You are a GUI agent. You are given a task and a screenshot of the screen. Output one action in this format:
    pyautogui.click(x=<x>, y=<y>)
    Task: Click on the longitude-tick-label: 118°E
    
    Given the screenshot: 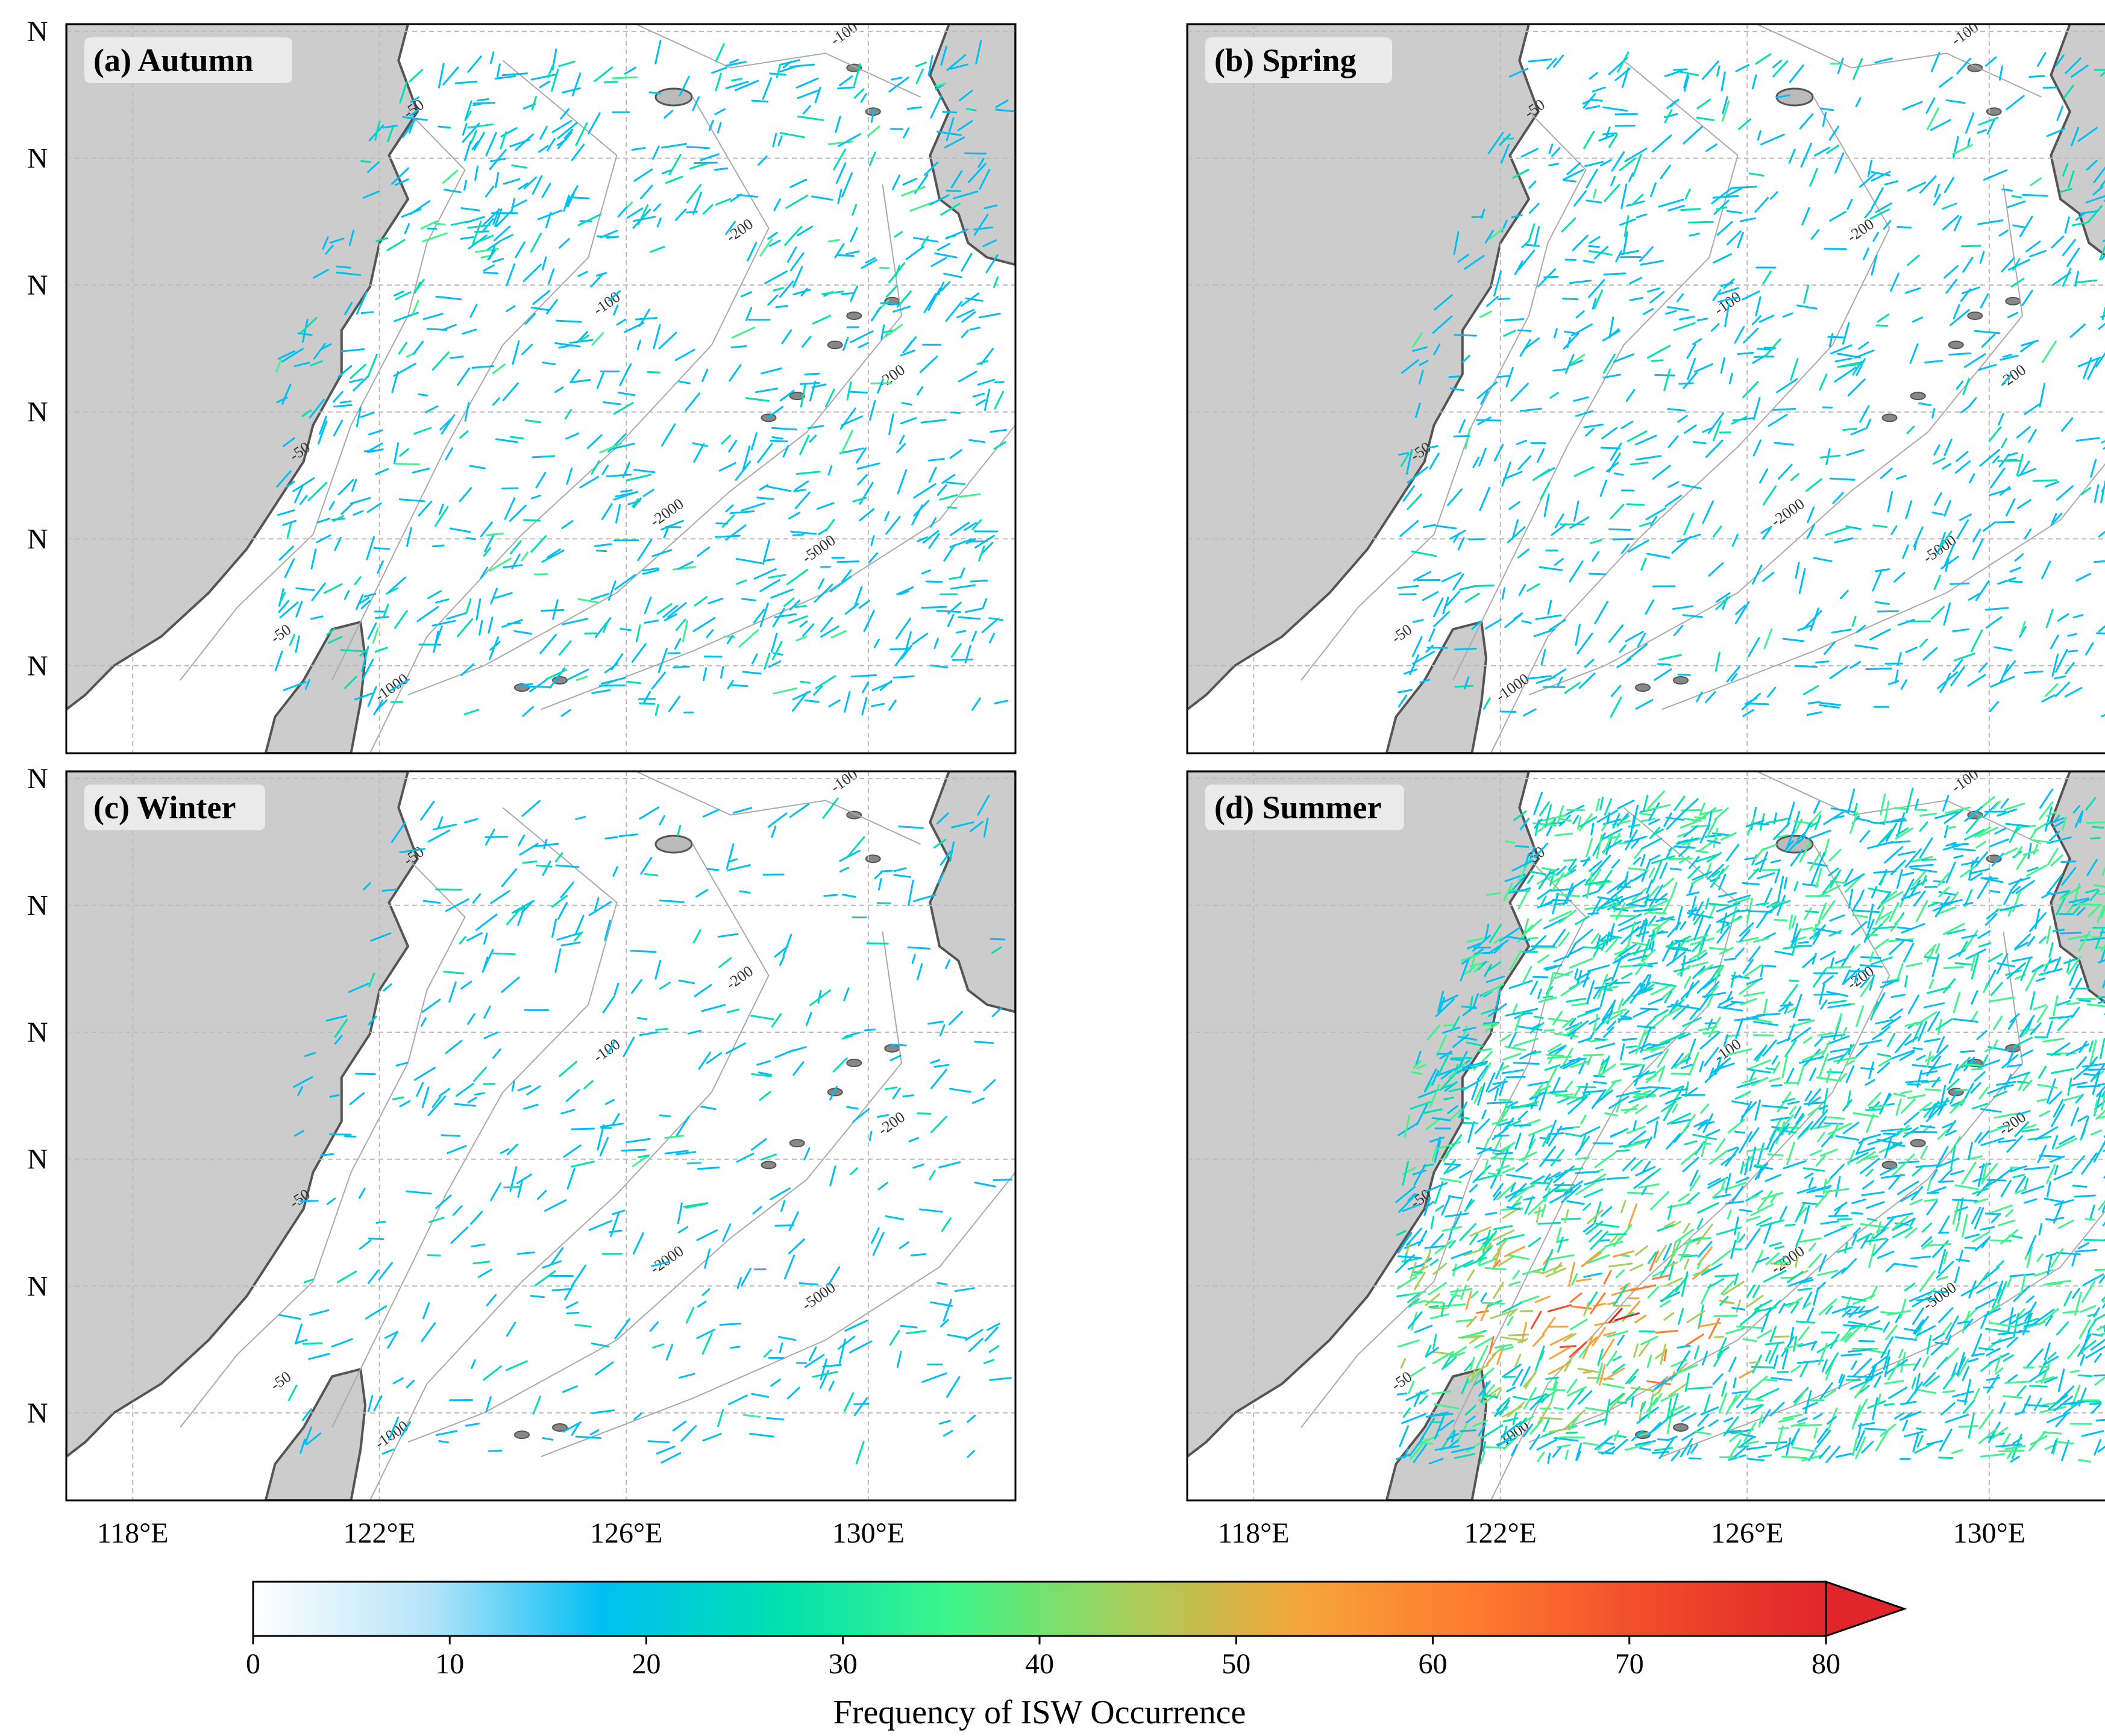 What is the action you would take?
    pyautogui.click(x=133, y=1533)
    